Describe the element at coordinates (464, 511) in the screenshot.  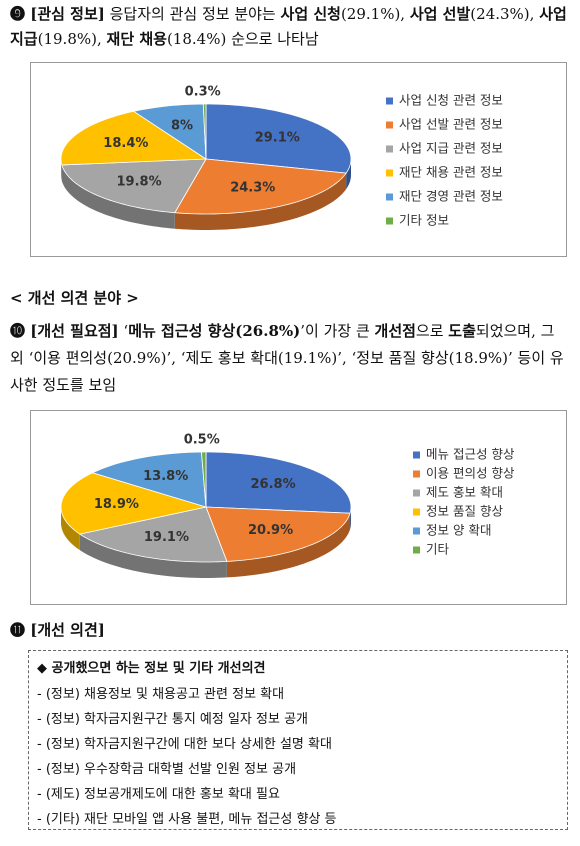
I see `legend-label: 정보 품질 향상` at that location.